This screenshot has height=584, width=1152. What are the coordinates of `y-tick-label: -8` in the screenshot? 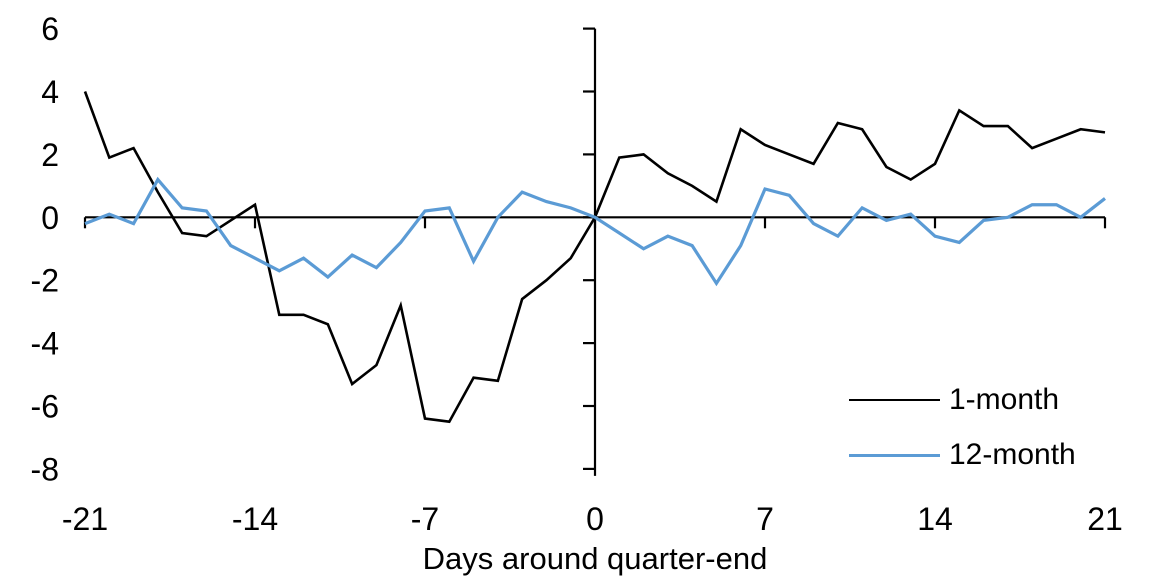 It's located at (45, 469).